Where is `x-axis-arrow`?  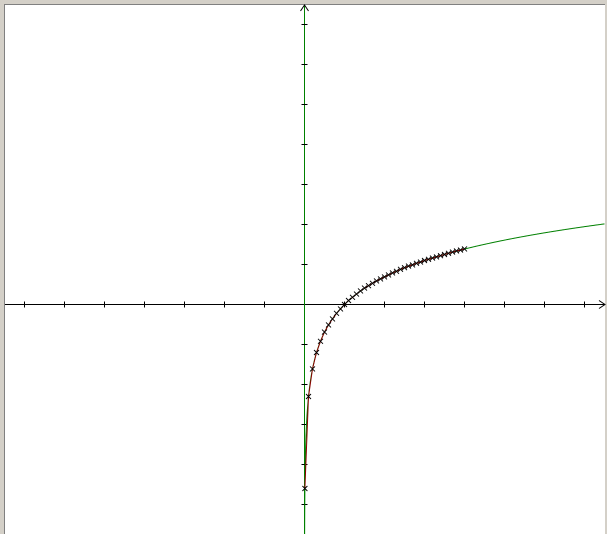 x-axis-arrow is located at coordinates (602, 304).